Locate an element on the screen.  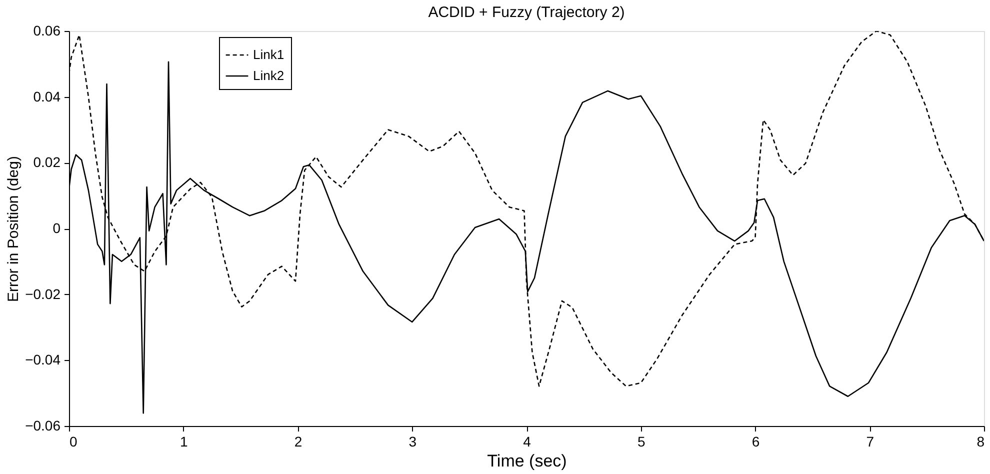
y-tick-label: 0 is located at coordinates (56, 228).